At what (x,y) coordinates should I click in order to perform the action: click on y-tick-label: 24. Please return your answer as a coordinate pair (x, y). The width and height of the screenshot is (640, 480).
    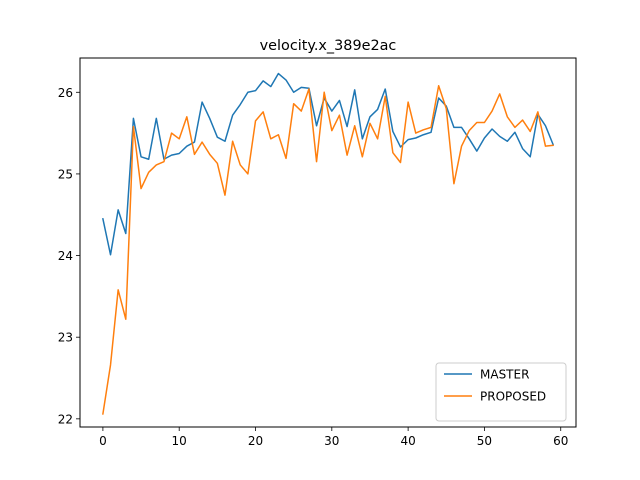
    Looking at the image, I should click on (65, 256).